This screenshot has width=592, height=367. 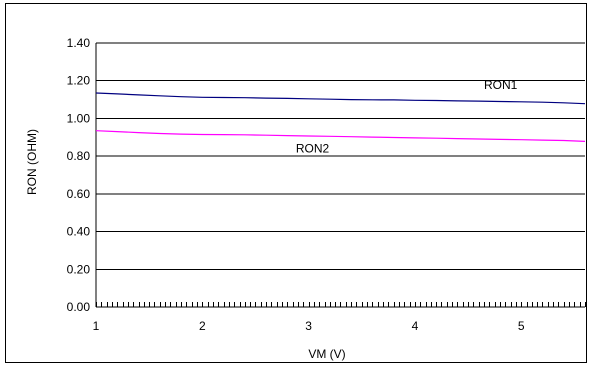 I want to click on y-tick-label: 1.20, so click(x=79, y=81).